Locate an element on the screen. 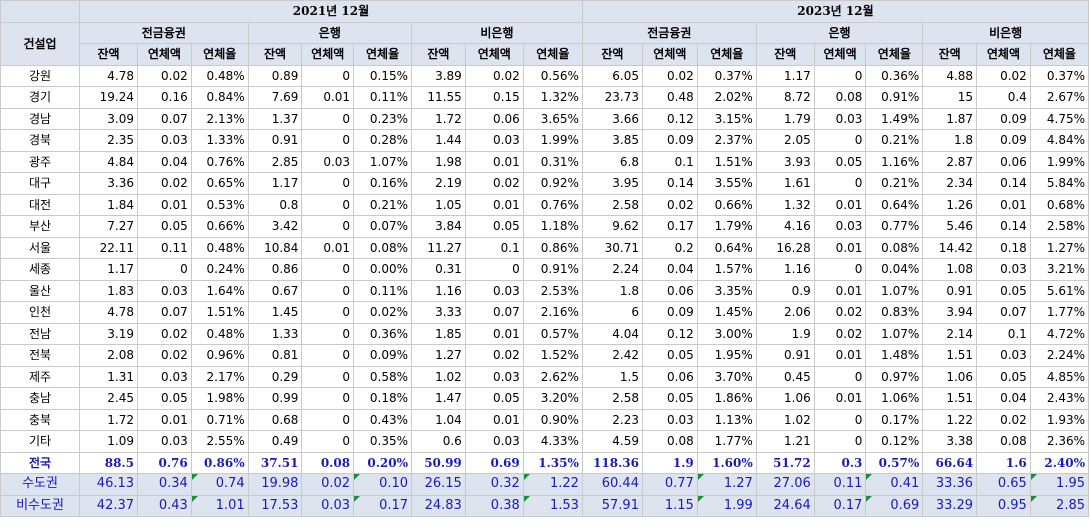 The image size is (1090, 531). value-cell: 1.33% is located at coordinates (219, 140).